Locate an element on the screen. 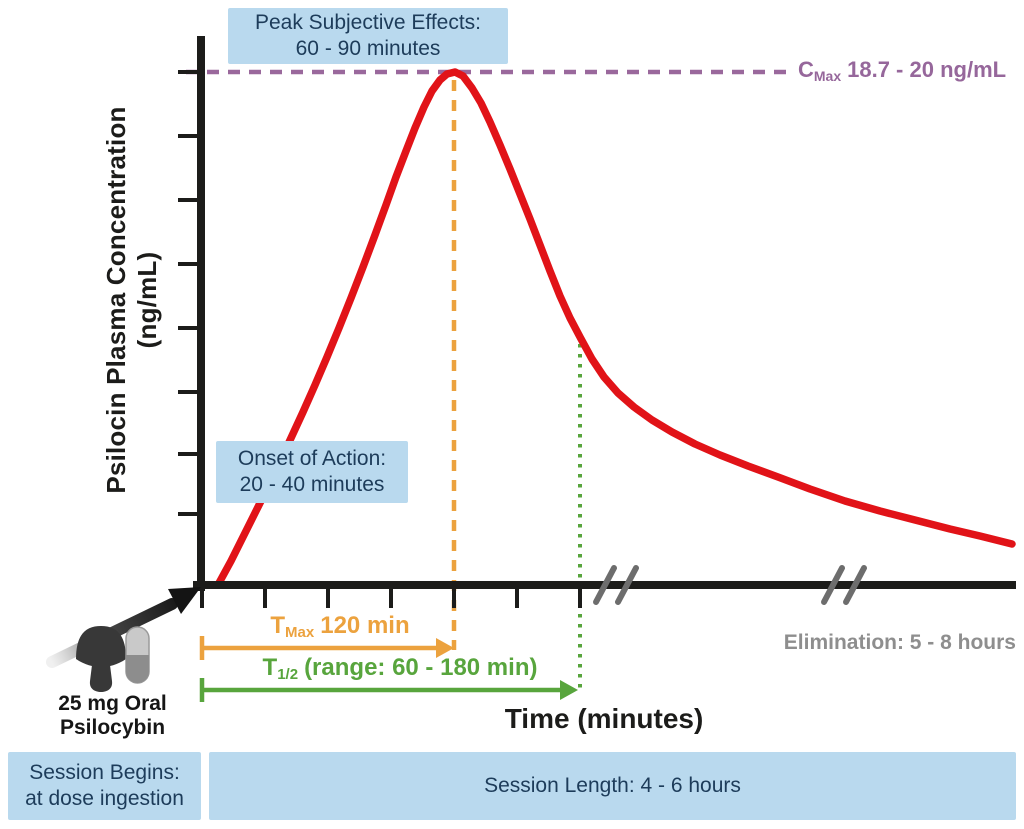 The width and height of the screenshot is (1024, 829). session-length-text: Session Length: 4 - 6 hours is located at coordinates (612, 785).